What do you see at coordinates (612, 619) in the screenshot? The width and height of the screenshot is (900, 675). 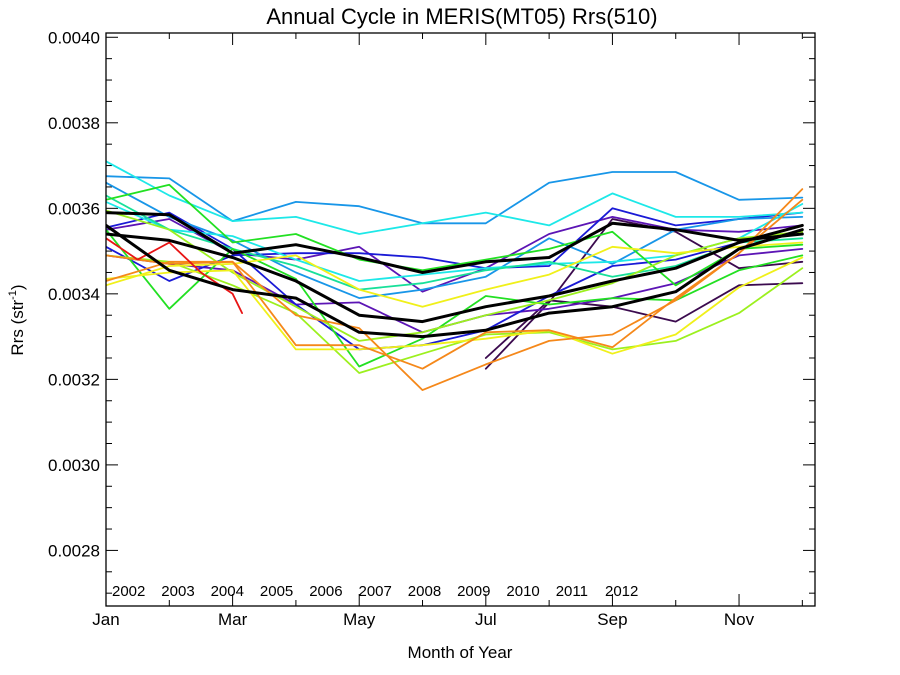 I see `x-tick-label: Sep` at bounding box center [612, 619].